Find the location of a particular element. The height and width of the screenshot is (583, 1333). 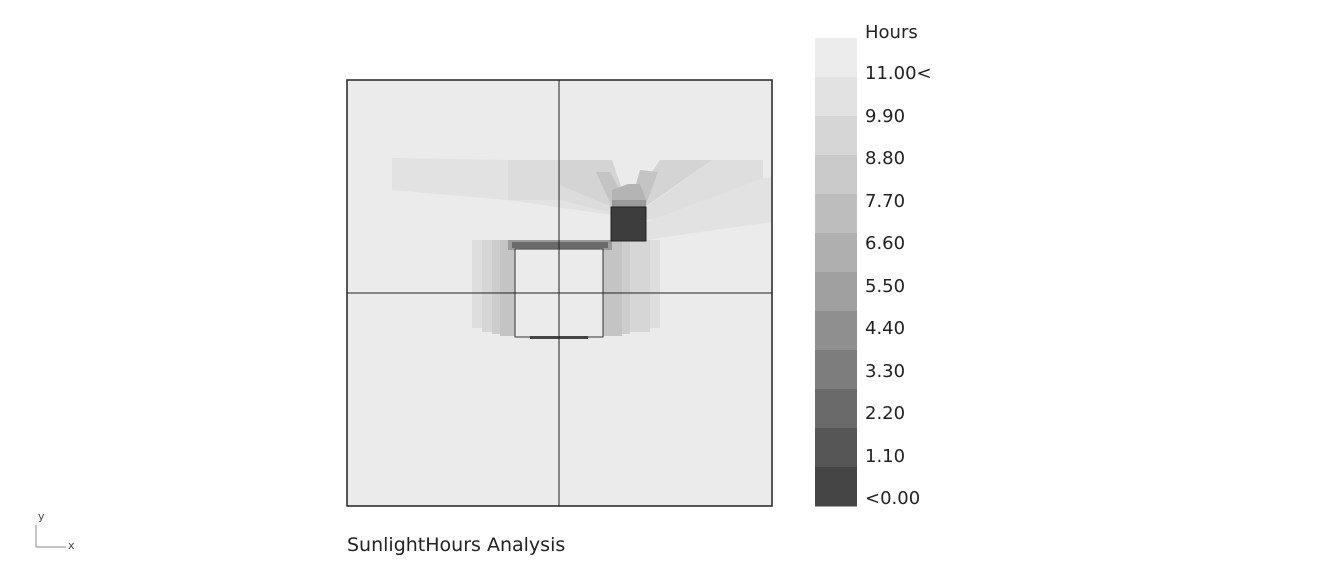

legend-label: 8.80 is located at coordinates (885, 158).